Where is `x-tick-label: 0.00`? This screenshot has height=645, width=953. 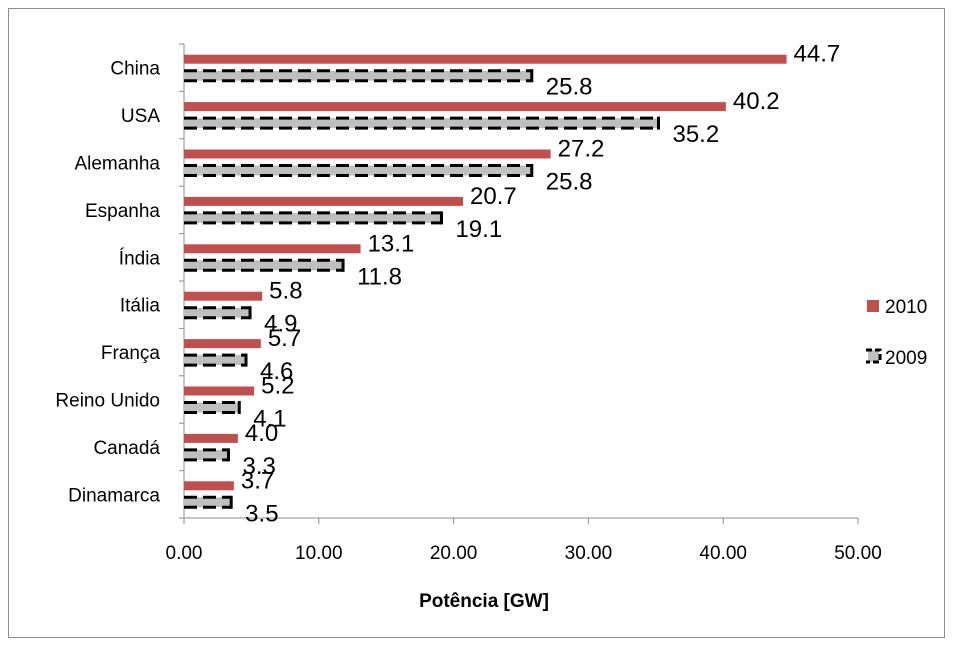 x-tick-label: 0.00 is located at coordinates (184, 553).